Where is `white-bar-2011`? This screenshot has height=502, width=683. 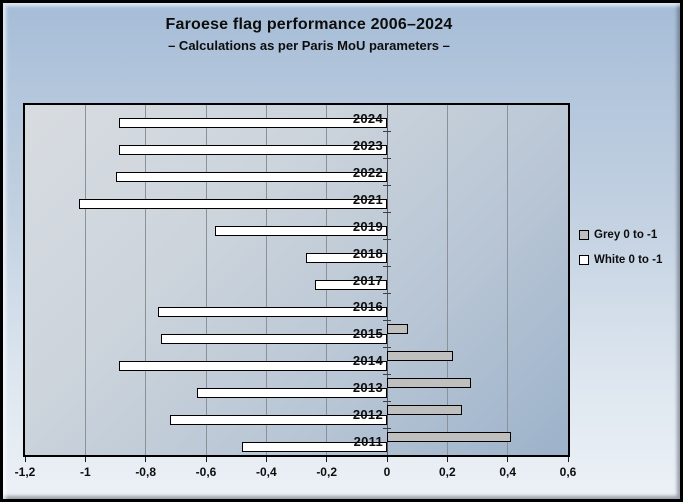 white-bar-2011 is located at coordinates (314, 446).